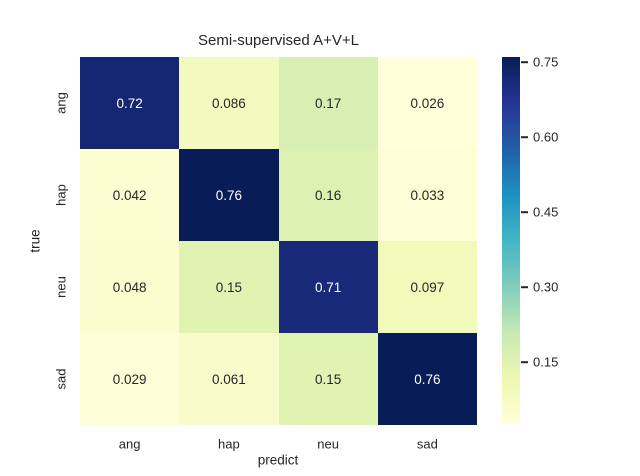  I want to click on x-tick-ang: ang, so click(129, 444).